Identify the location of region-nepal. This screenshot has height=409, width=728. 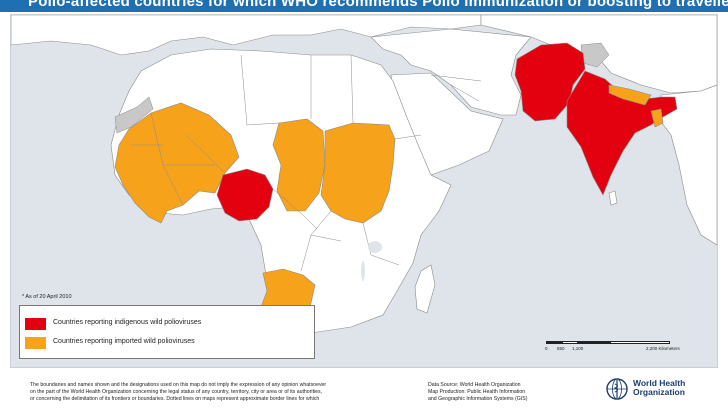
(630, 95).